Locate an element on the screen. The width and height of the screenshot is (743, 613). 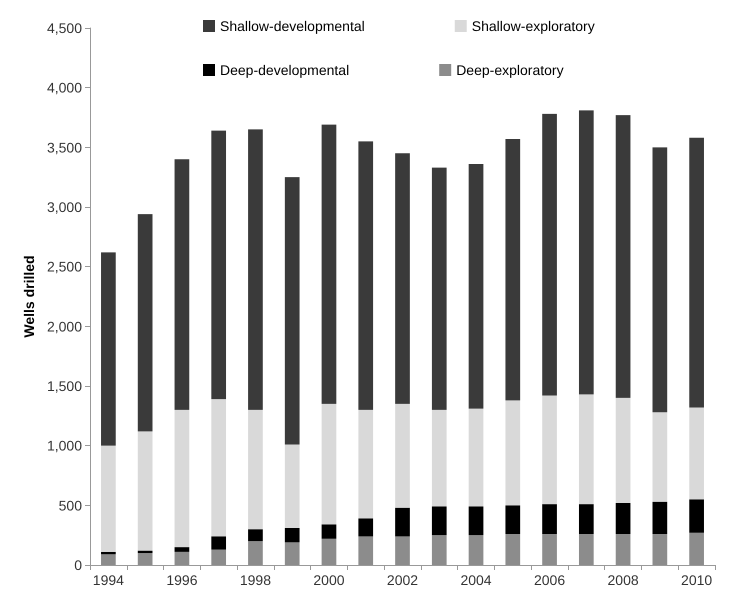
legend-label: Shallow-developmental is located at coordinates (292, 26).